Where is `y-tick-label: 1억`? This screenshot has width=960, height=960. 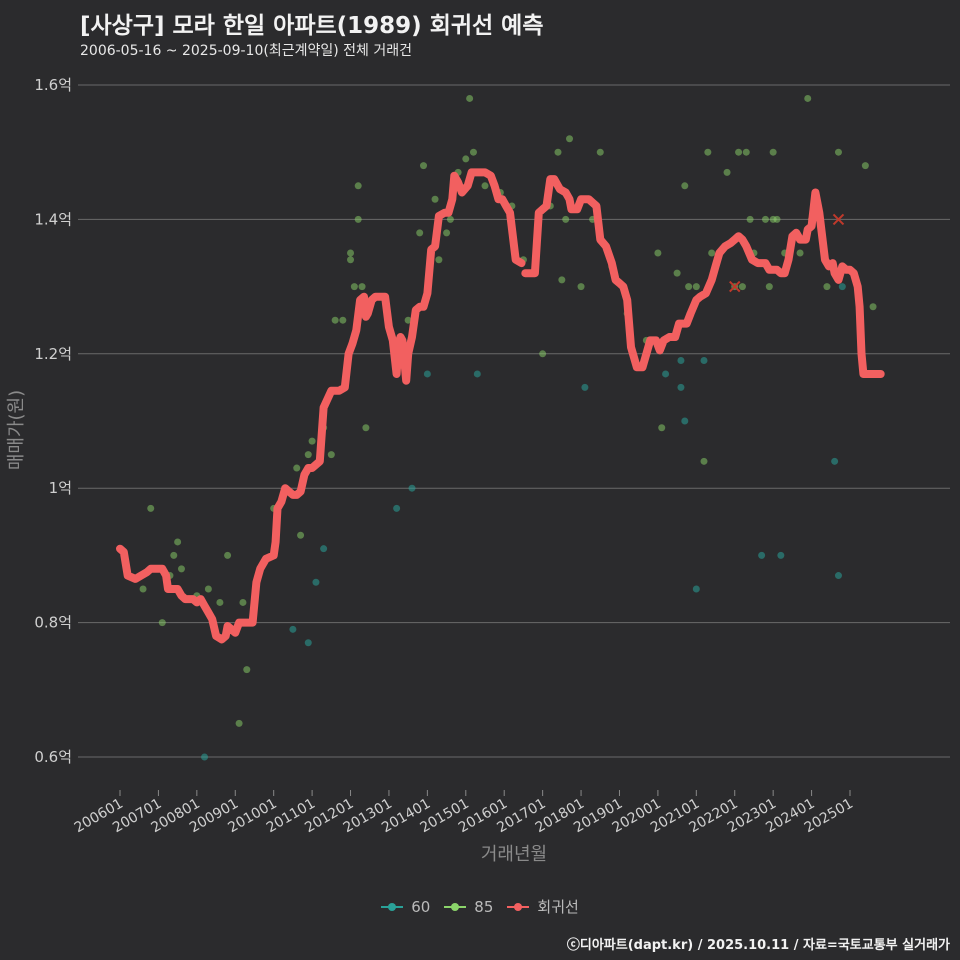 y-tick-label: 1억 is located at coordinates (60, 488).